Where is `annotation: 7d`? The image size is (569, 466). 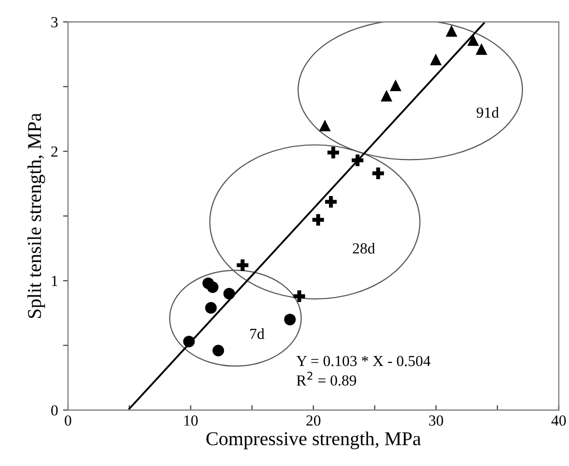
annotation: 7d is located at coordinates (257, 333).